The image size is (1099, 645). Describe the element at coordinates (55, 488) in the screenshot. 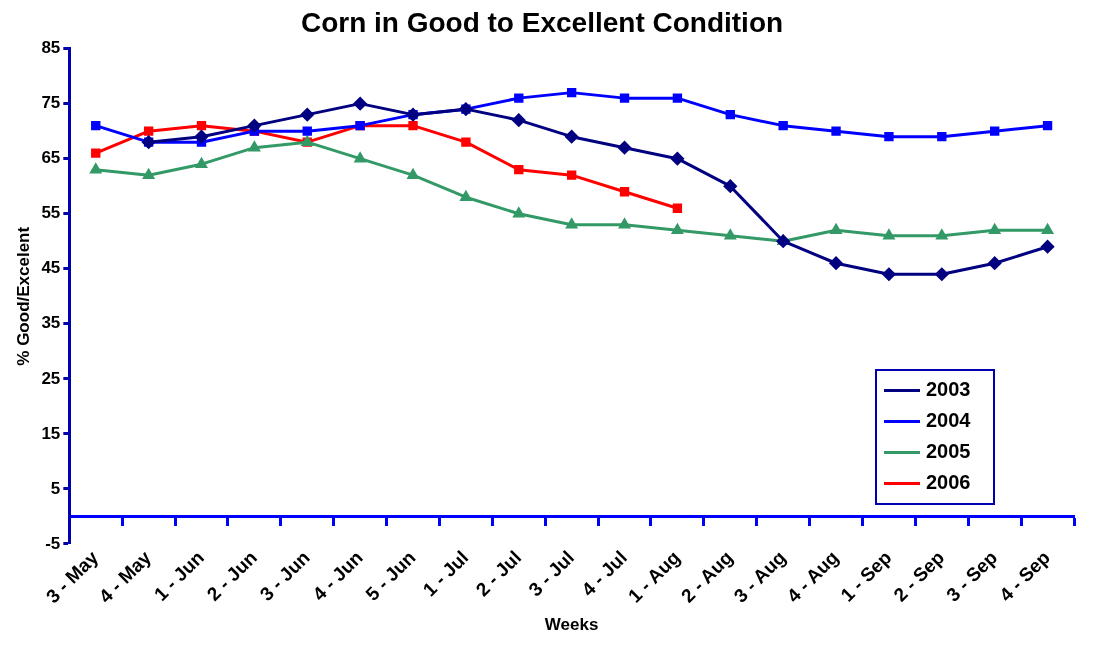

I see `y-tick-label: 5` at that location.